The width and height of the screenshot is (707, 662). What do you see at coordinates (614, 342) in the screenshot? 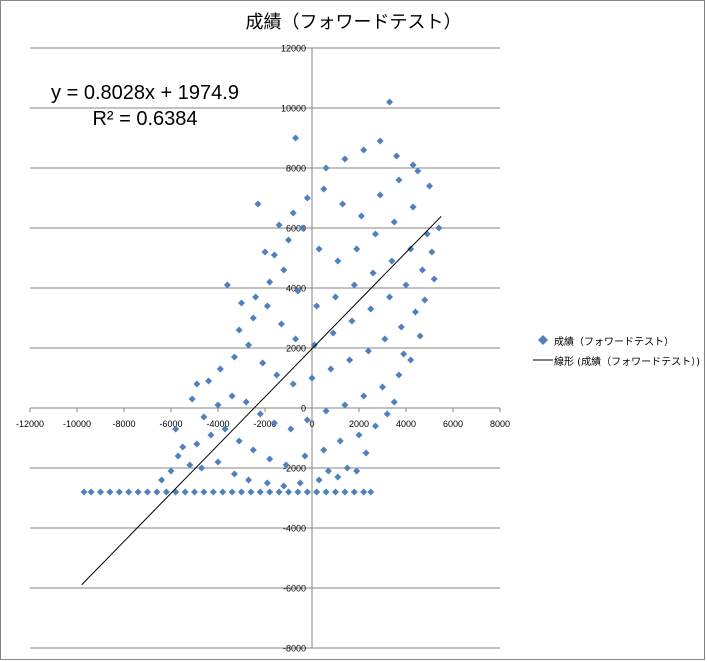
I see `legend-label-series: 成績（フォワードテスト）` at bounding box center [614, 342].